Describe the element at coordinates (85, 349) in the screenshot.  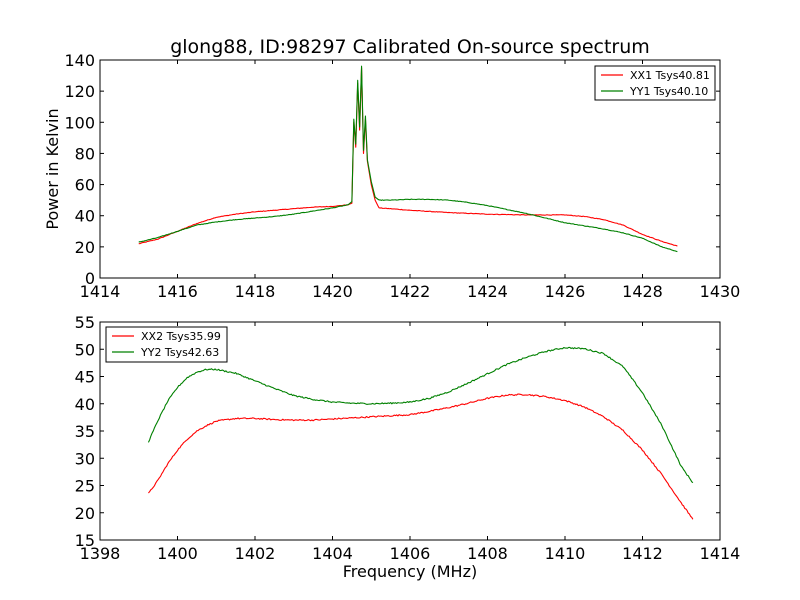
I see `bottom-y-tick-label: 50` at that location.